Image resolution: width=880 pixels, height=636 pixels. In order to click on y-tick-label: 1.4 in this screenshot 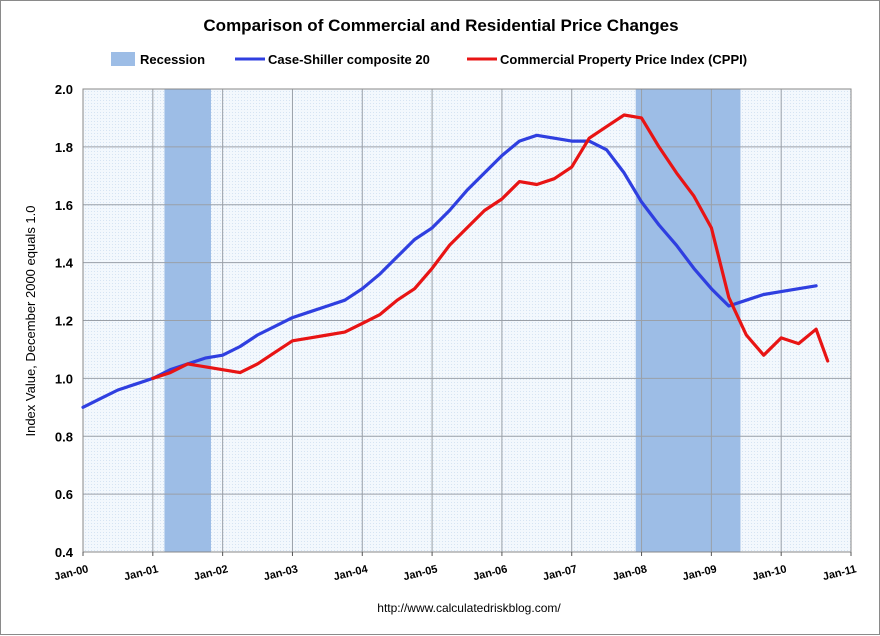, I will do `click(64, 263)`.